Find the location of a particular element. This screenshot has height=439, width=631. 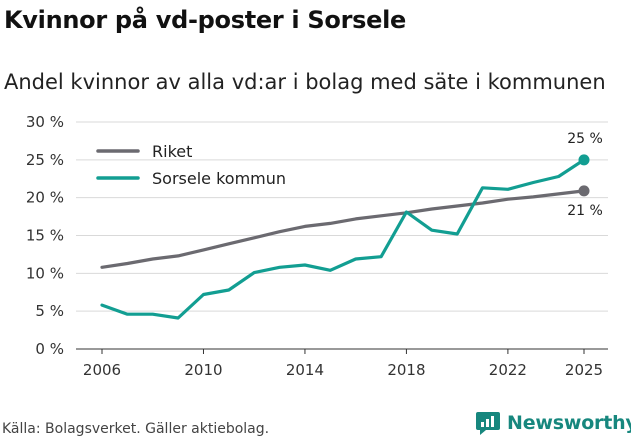

series-line-riket is located at coordinates (343, 229).